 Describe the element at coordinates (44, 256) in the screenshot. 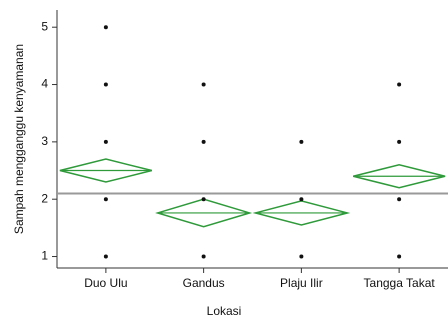

I see `y-tick-label: 1` at that location.